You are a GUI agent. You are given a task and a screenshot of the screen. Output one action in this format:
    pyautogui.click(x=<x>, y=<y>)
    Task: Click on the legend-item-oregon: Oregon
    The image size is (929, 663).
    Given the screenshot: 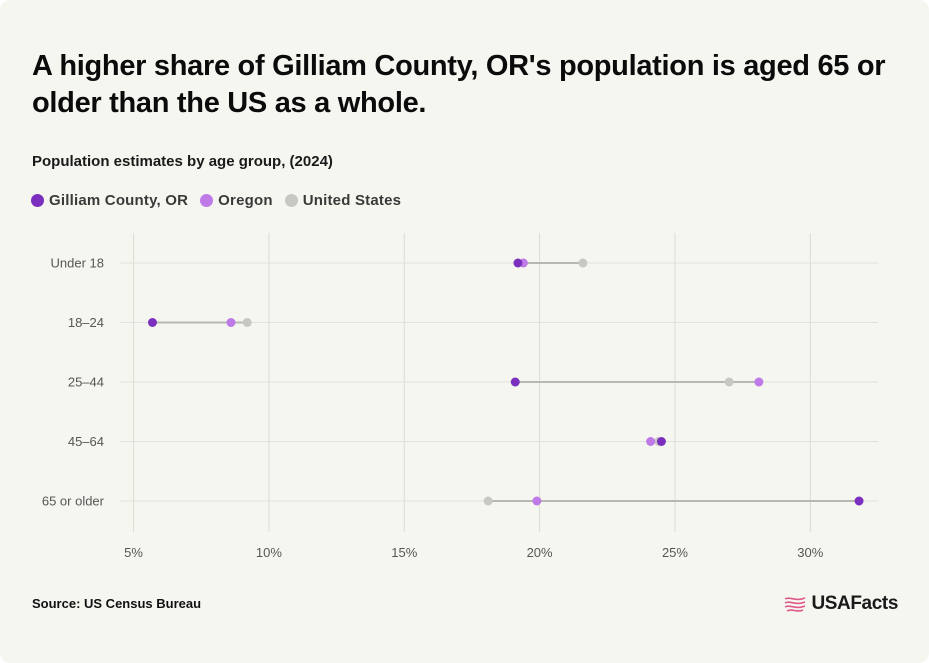 What is the action you would take?
    pyautogui.click(x=236, y=200)
    